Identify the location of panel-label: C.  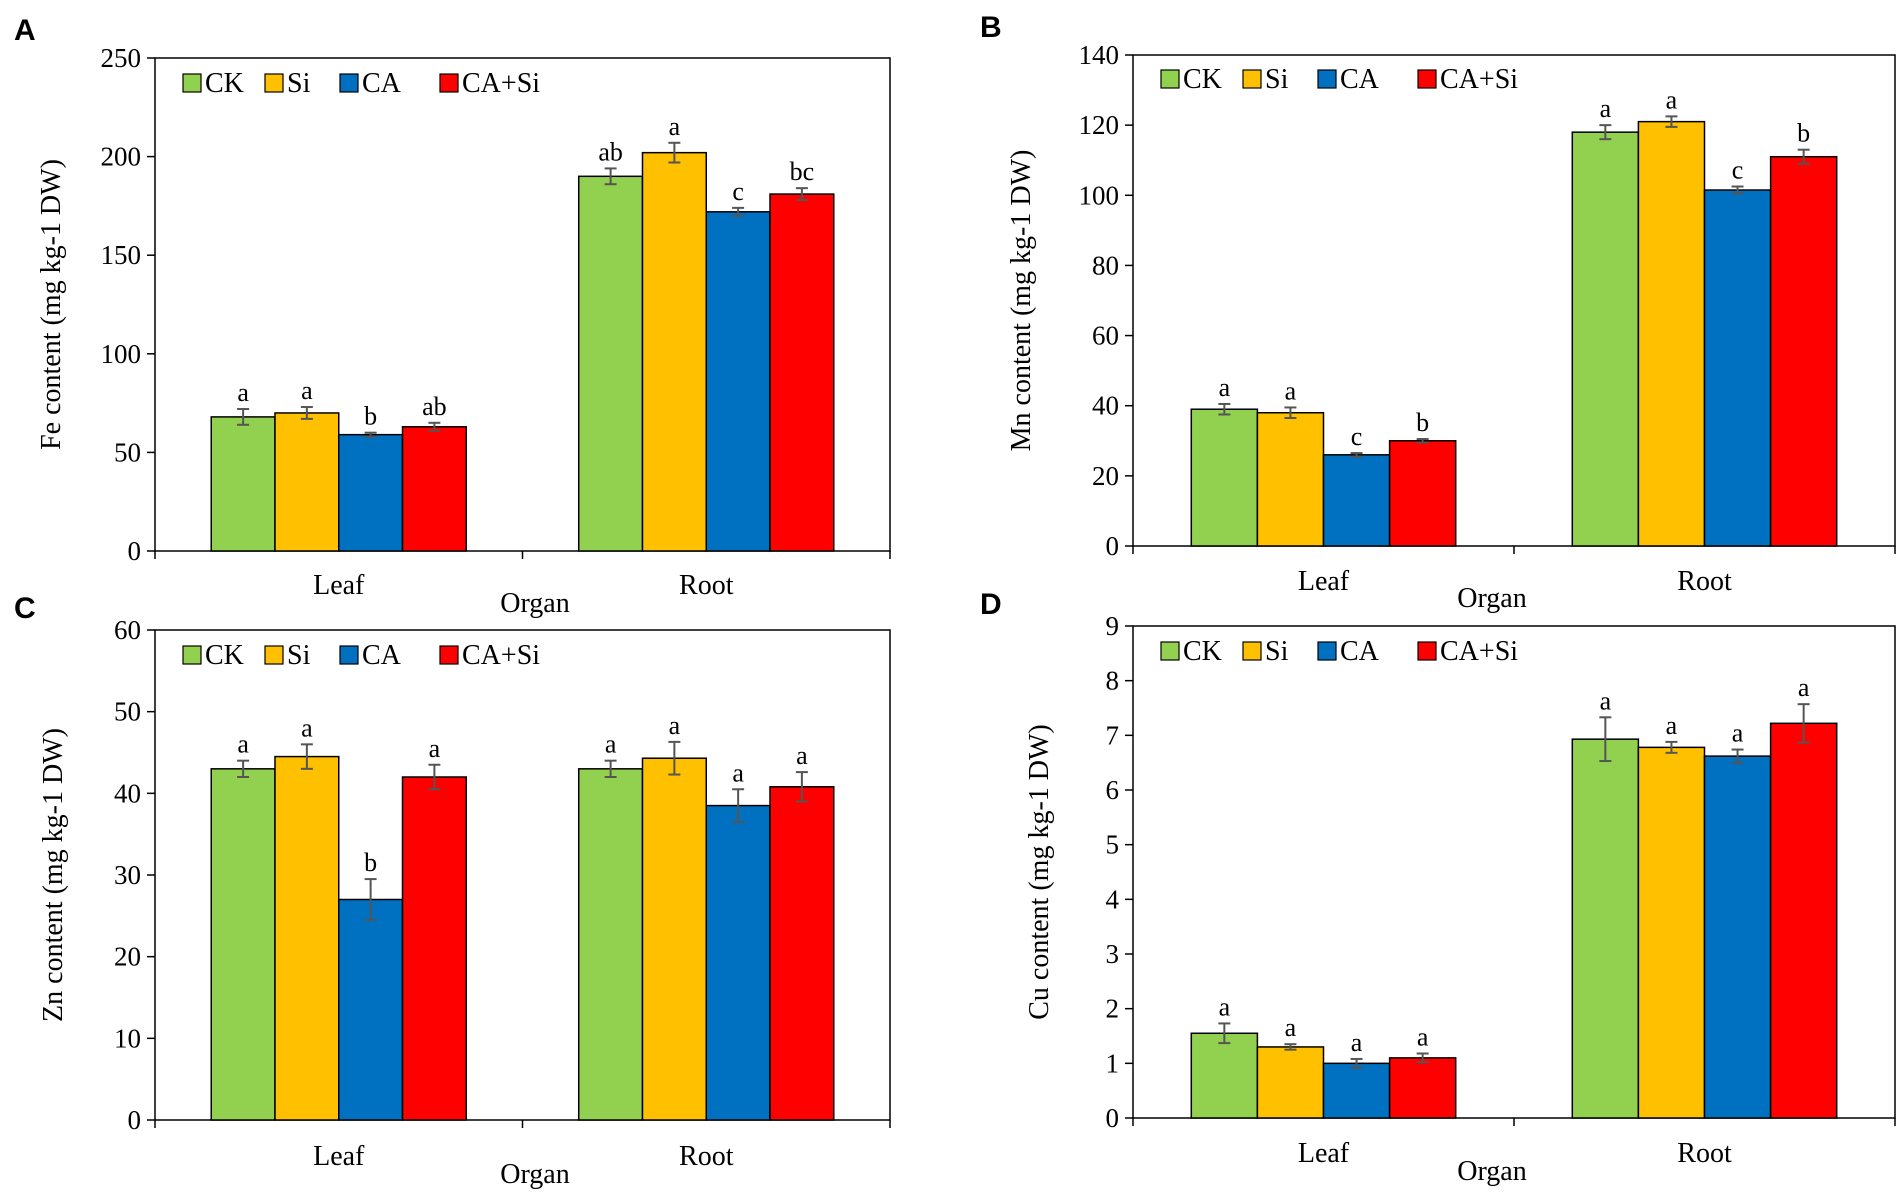
(25, 608).